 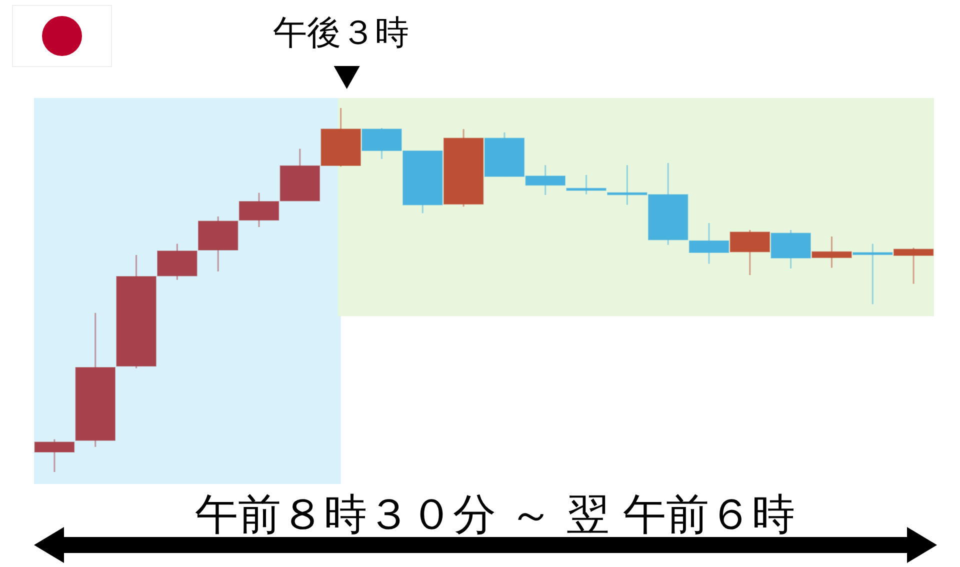 I want to click on text: 午後３時, so click(x=340, y=33).